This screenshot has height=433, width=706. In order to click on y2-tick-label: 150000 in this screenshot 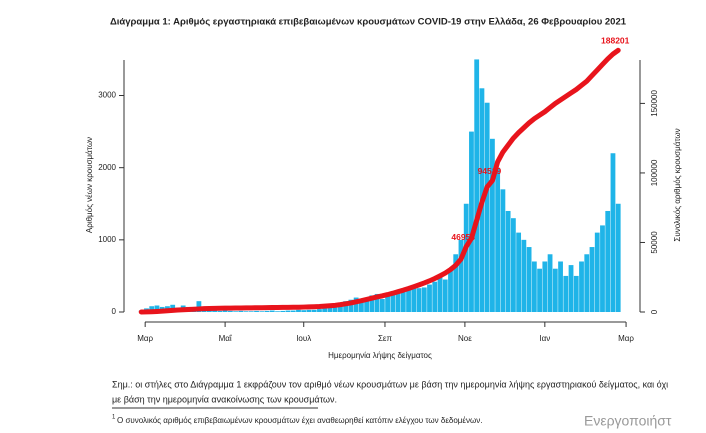, I will do `click(654, 103)`.